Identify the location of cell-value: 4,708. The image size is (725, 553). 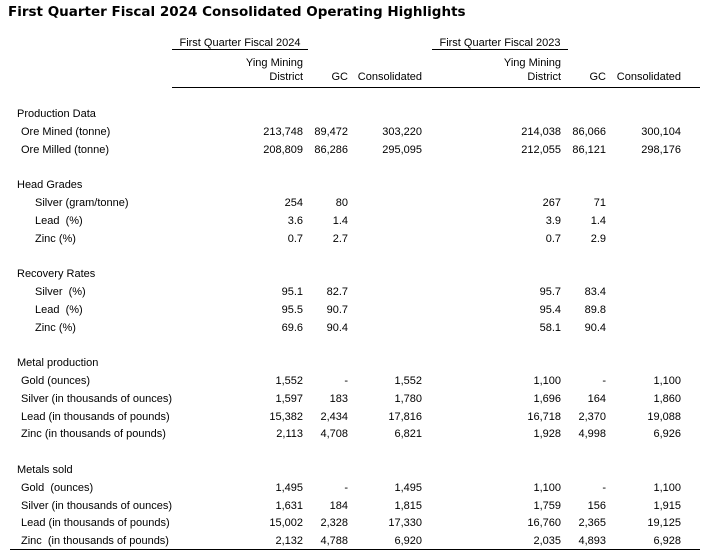
(334, 434).